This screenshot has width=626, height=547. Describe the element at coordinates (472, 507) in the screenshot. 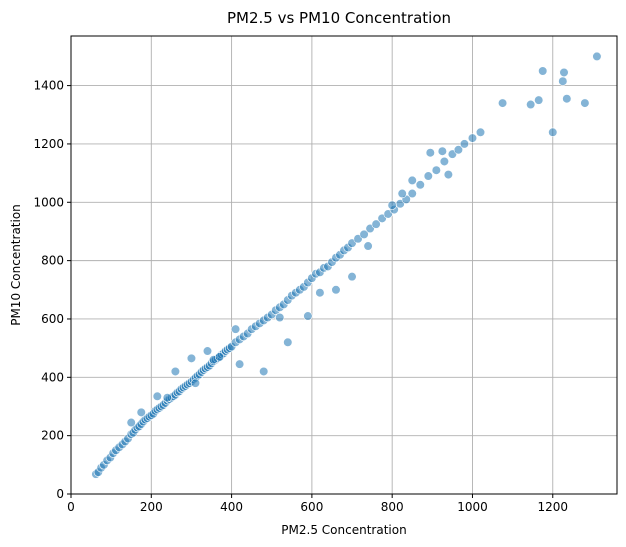

I see `x-tick-label: 1000` at that location.